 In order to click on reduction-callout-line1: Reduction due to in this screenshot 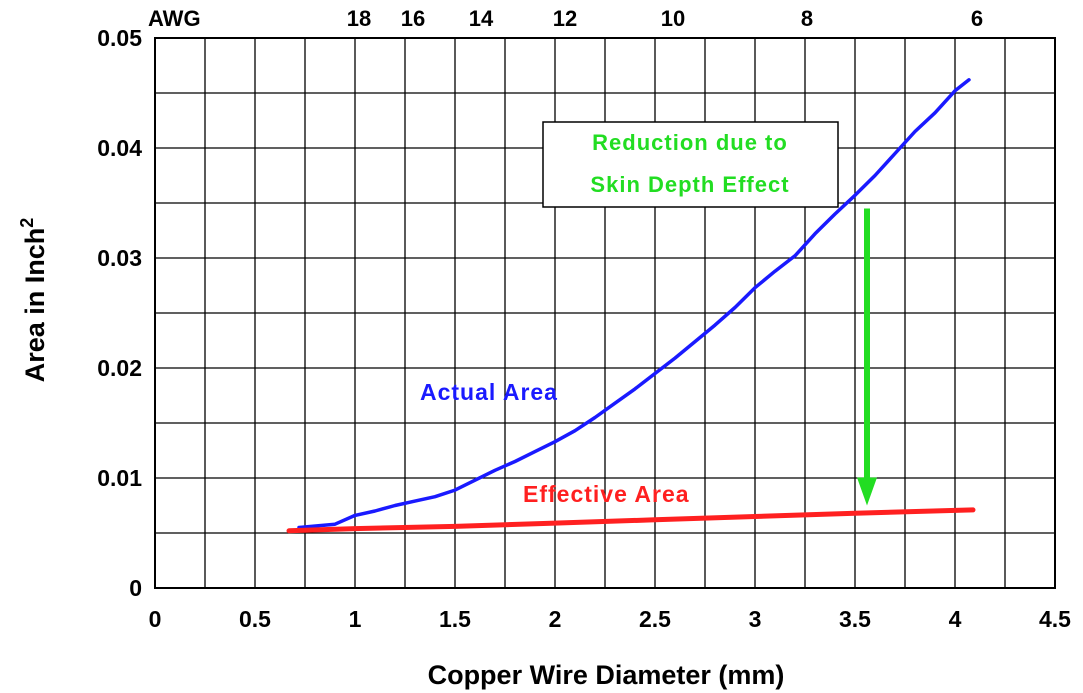, I will do `click(690, 142)`.